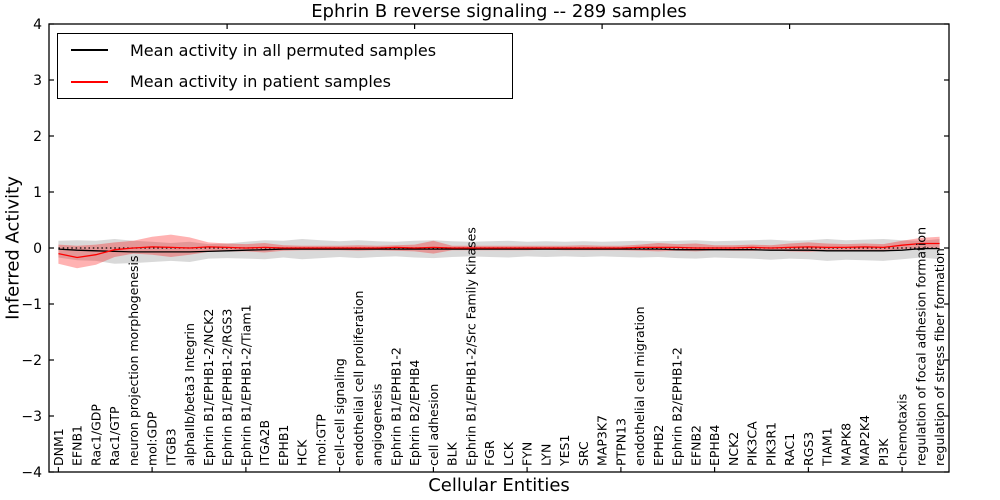  I want to click on x-axis-label: Cellular Entities, so click(499, 485).